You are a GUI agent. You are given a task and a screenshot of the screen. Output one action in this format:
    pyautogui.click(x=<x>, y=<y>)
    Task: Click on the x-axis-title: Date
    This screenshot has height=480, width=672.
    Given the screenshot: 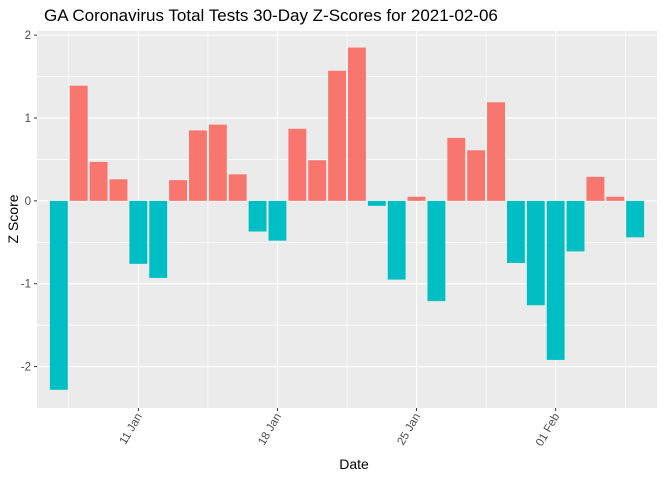 What is the action you would take?
    pyautogui.click(x=354, y=464)
    